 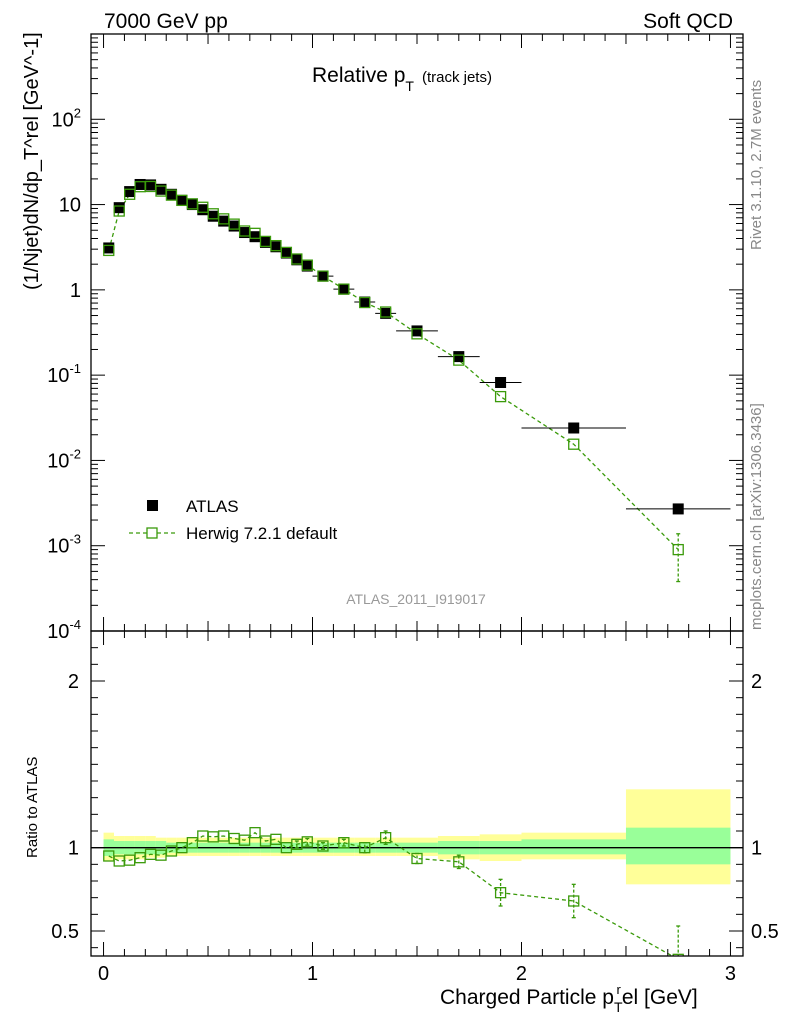 I want to click on main-y-tick-label: 10⁻¹, so click(x=64, y=374).